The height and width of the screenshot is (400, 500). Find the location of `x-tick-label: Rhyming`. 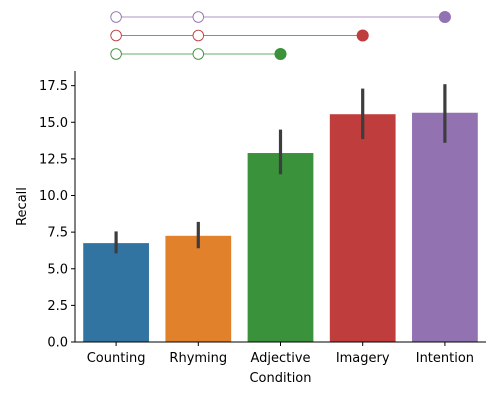

x-tick-label: Rhyming is located at coordinates (198, 358).